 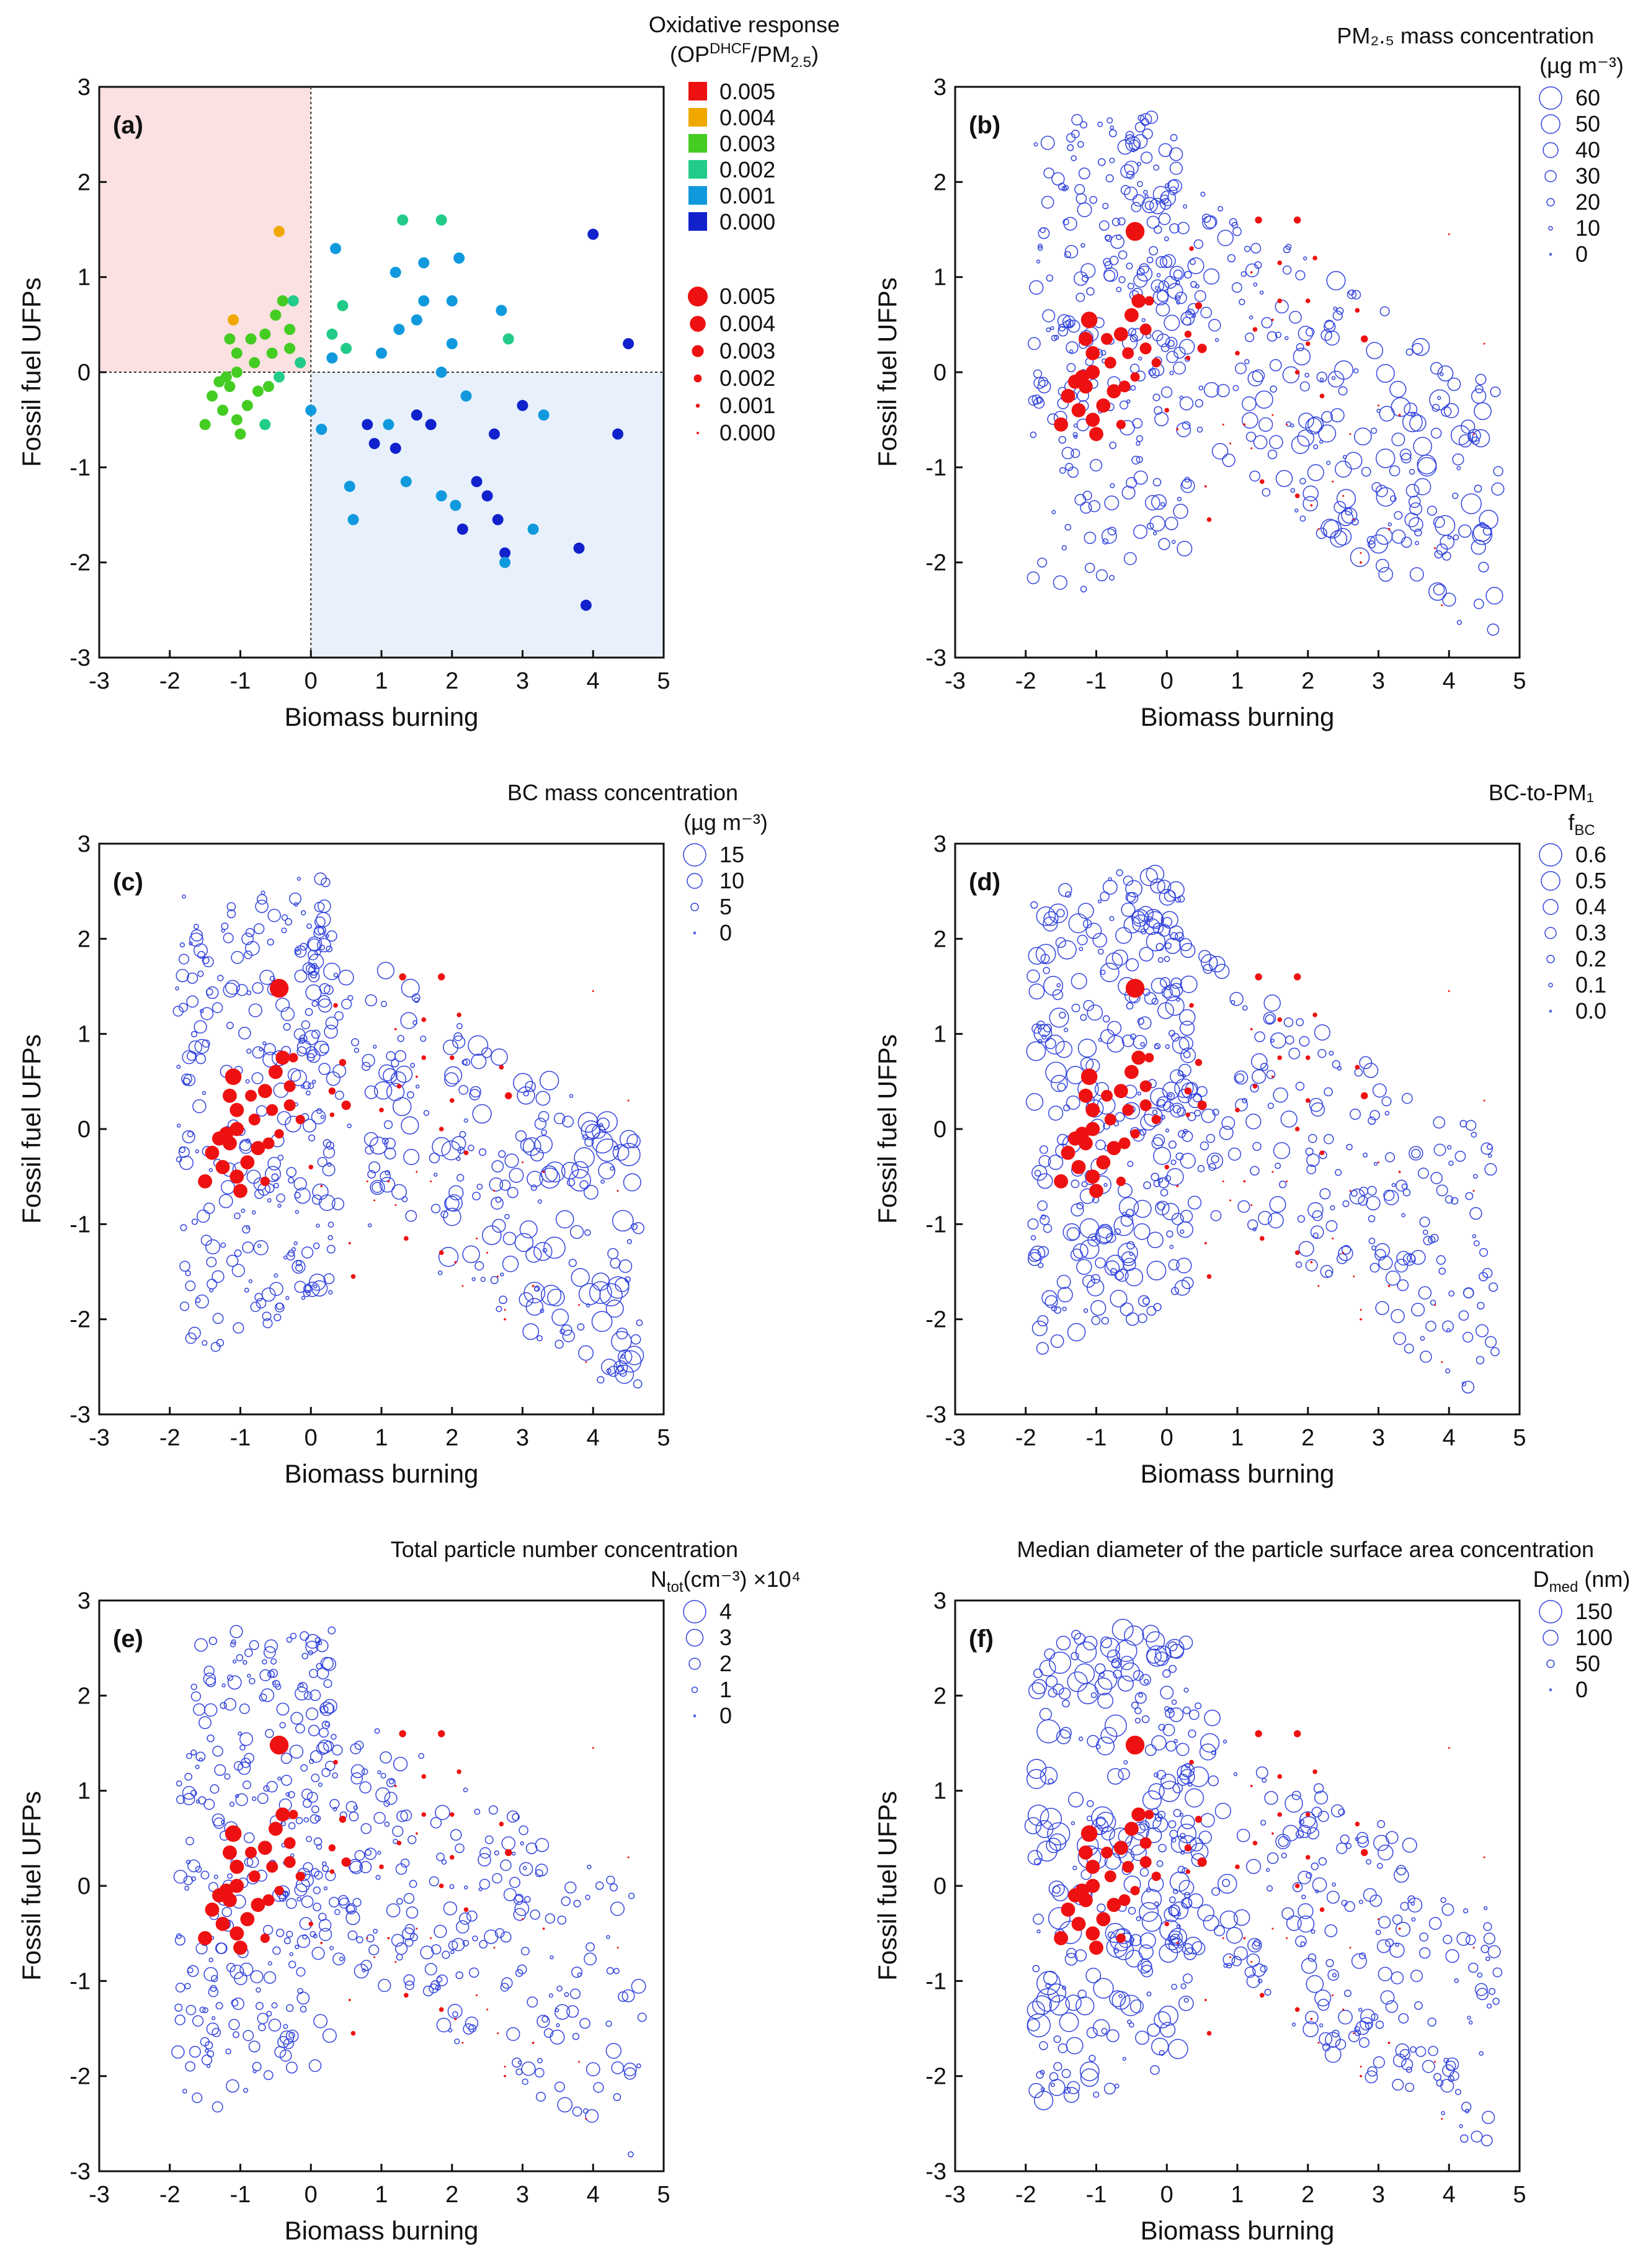 What do you see at coordinates (697, 195) in the screenshot?
I see `legend-swatch` at bounding box center [697, 195].